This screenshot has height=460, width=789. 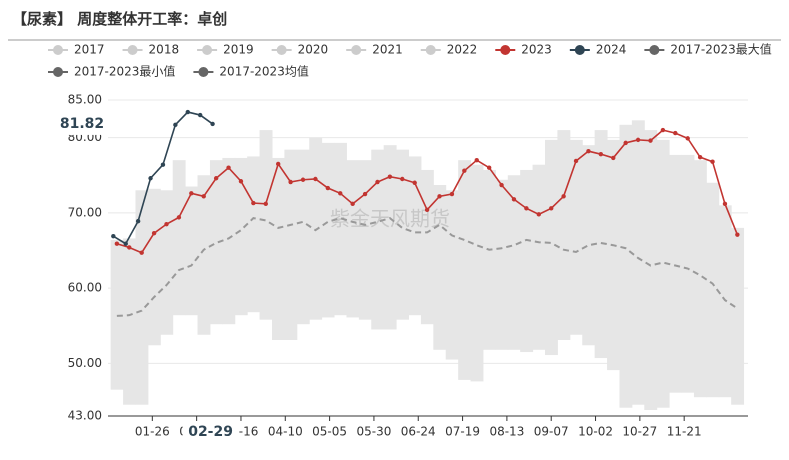 What do you see at coordinates (506, 432) in the screenshot?
I see `x-tick-label: 08-13` at bounding box center [506, 432].